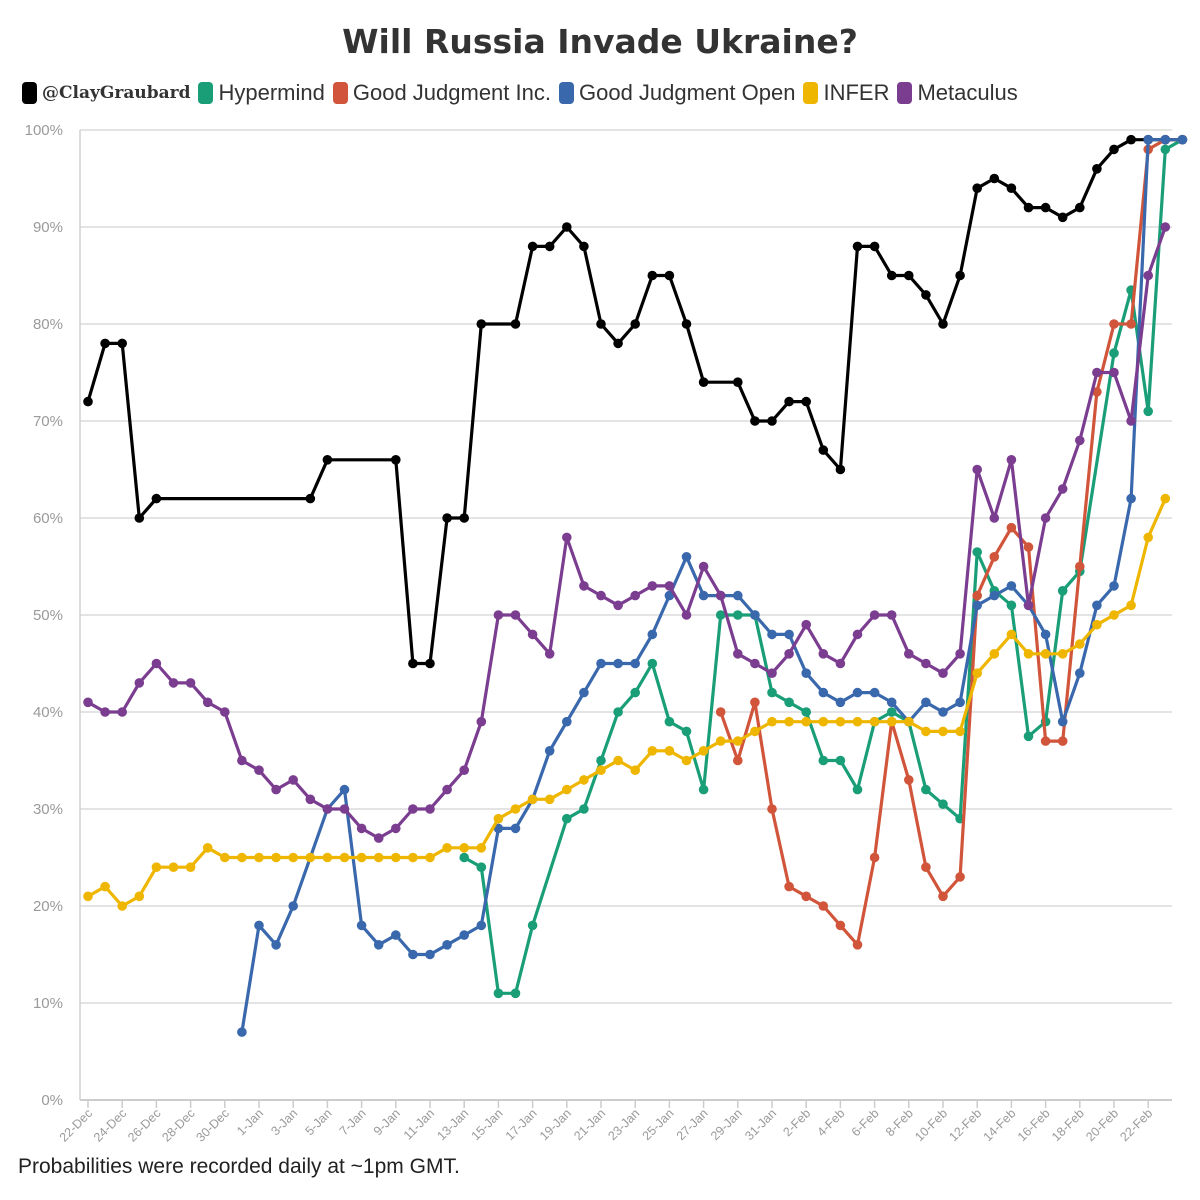  What do you see at coordinates (48, 906) in the screenshot?
I see `y-tick-label: 20%` at bounding box center [48, 906].